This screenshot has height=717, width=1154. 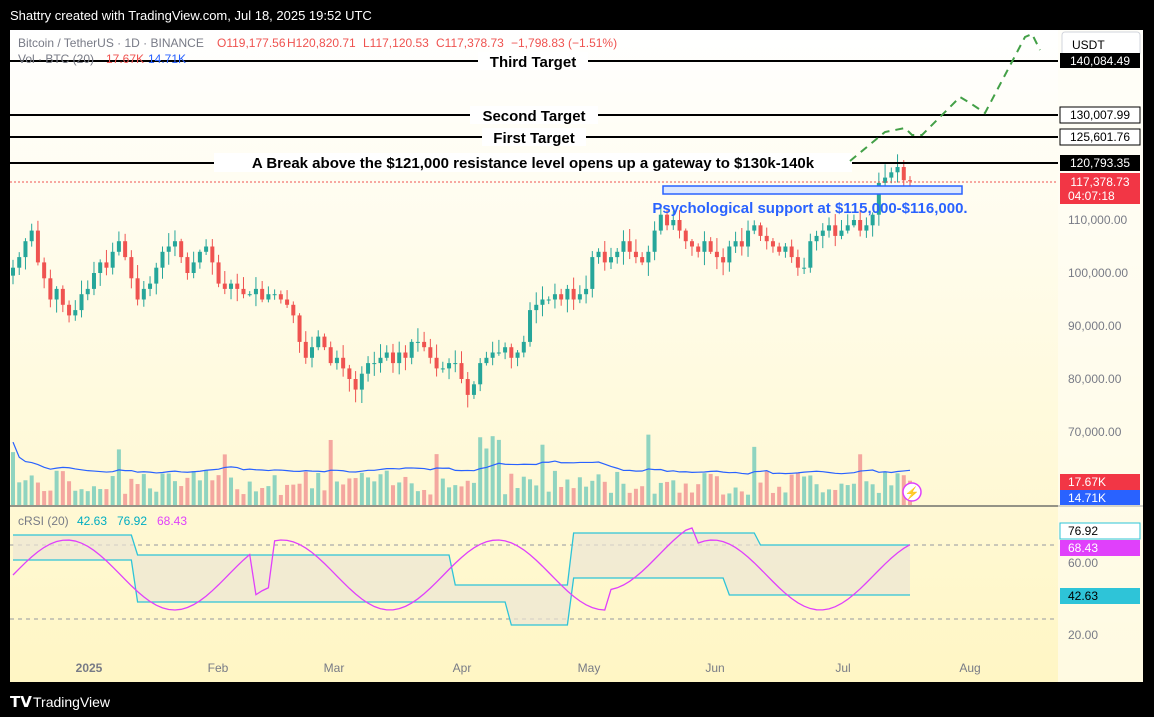 I want to click on support-zone, so click(x=812, y=190).